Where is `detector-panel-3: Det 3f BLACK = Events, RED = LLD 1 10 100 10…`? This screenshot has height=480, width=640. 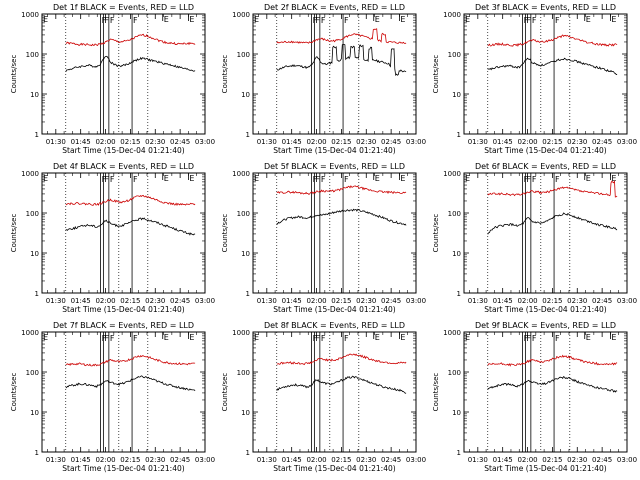
detector-panel-3: Det 3f BLACK = Events, RED = LLD 1 10 100 10… is located at coordinates (534, 79).